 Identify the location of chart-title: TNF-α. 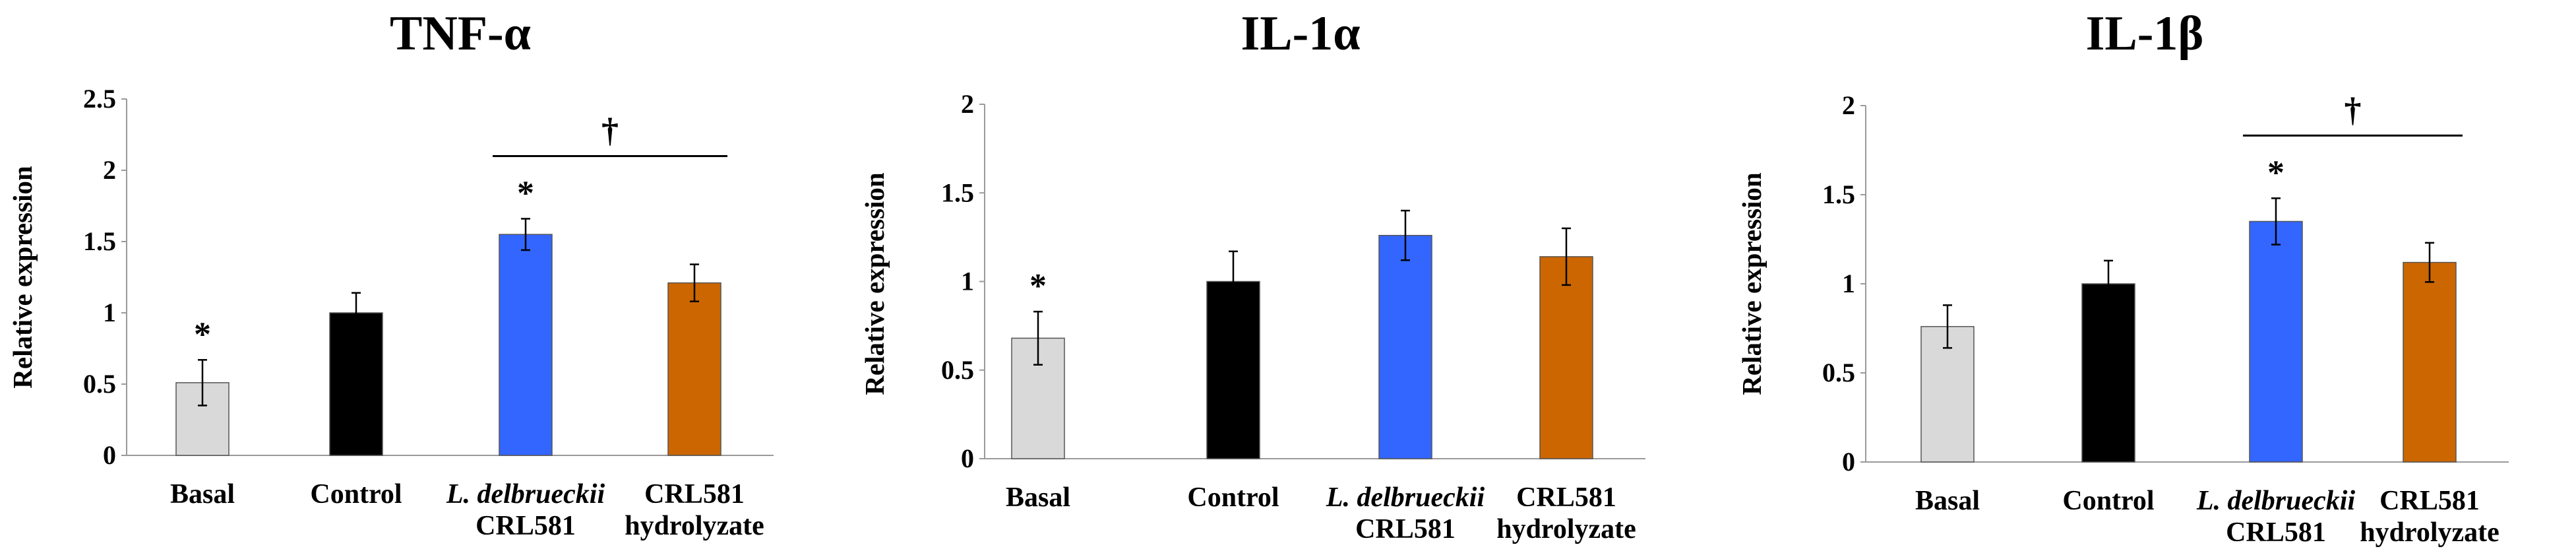
(460, 34).